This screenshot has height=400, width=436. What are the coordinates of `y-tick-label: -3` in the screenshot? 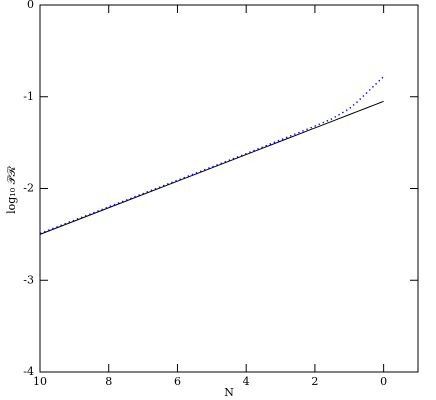 It's located at (28, 279).